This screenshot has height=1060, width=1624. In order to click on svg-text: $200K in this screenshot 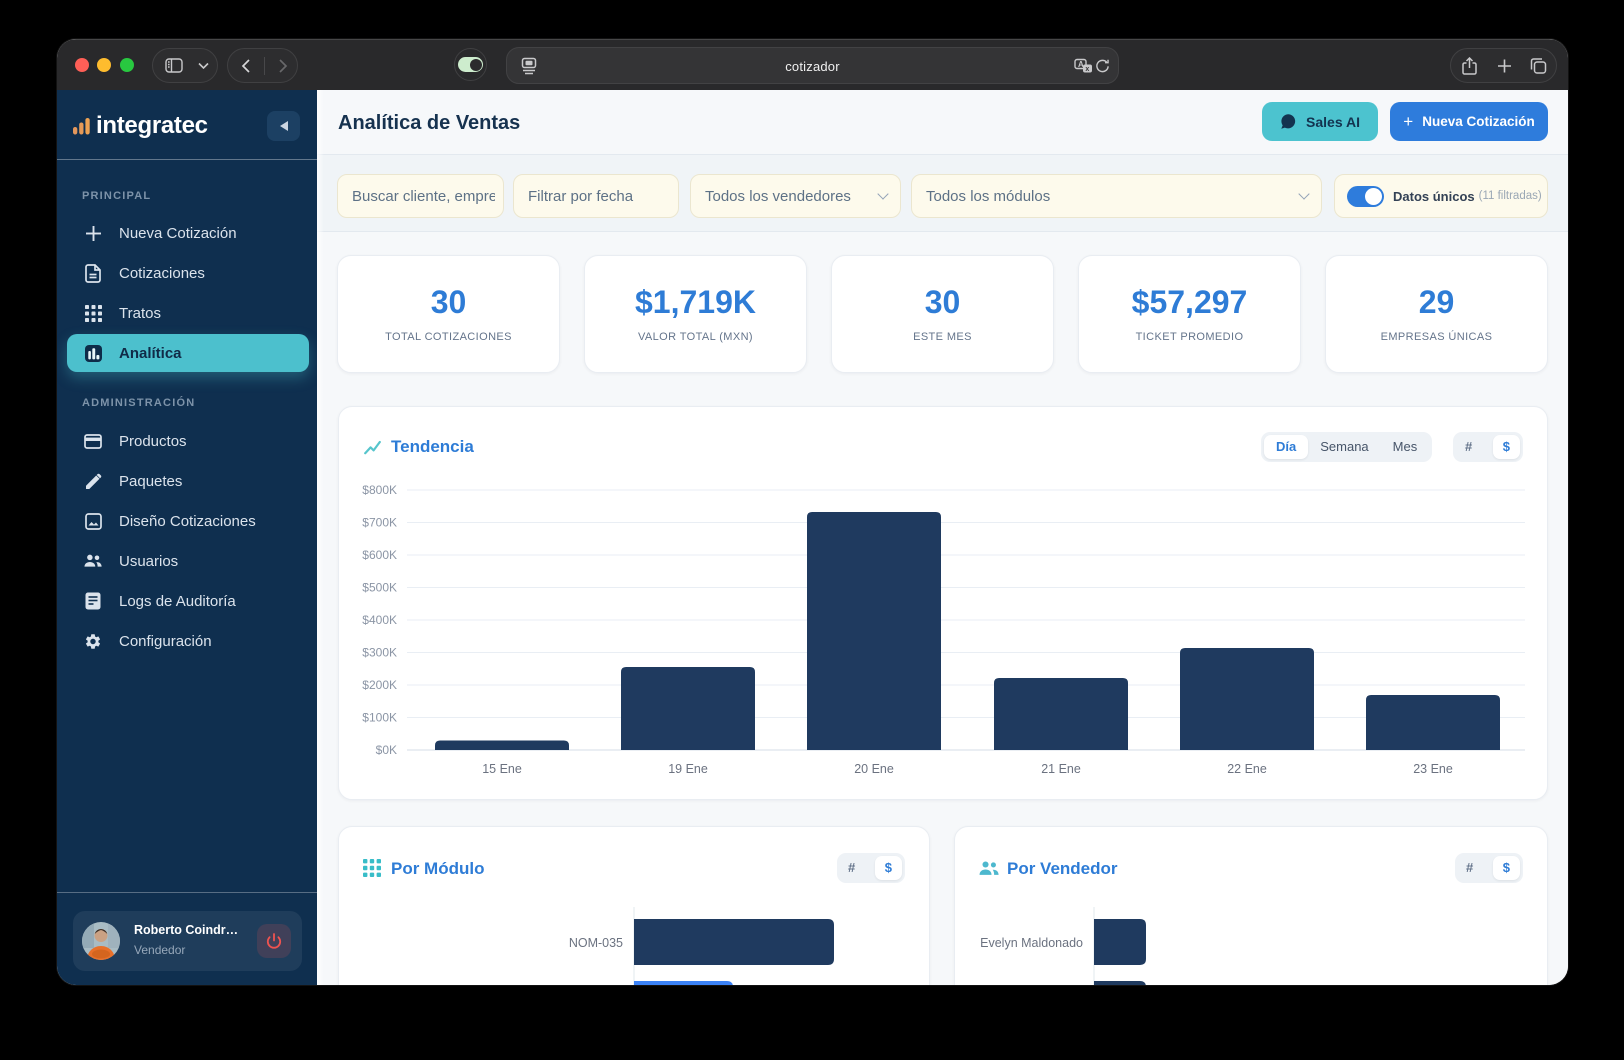, I will do `click(379, 685)`.